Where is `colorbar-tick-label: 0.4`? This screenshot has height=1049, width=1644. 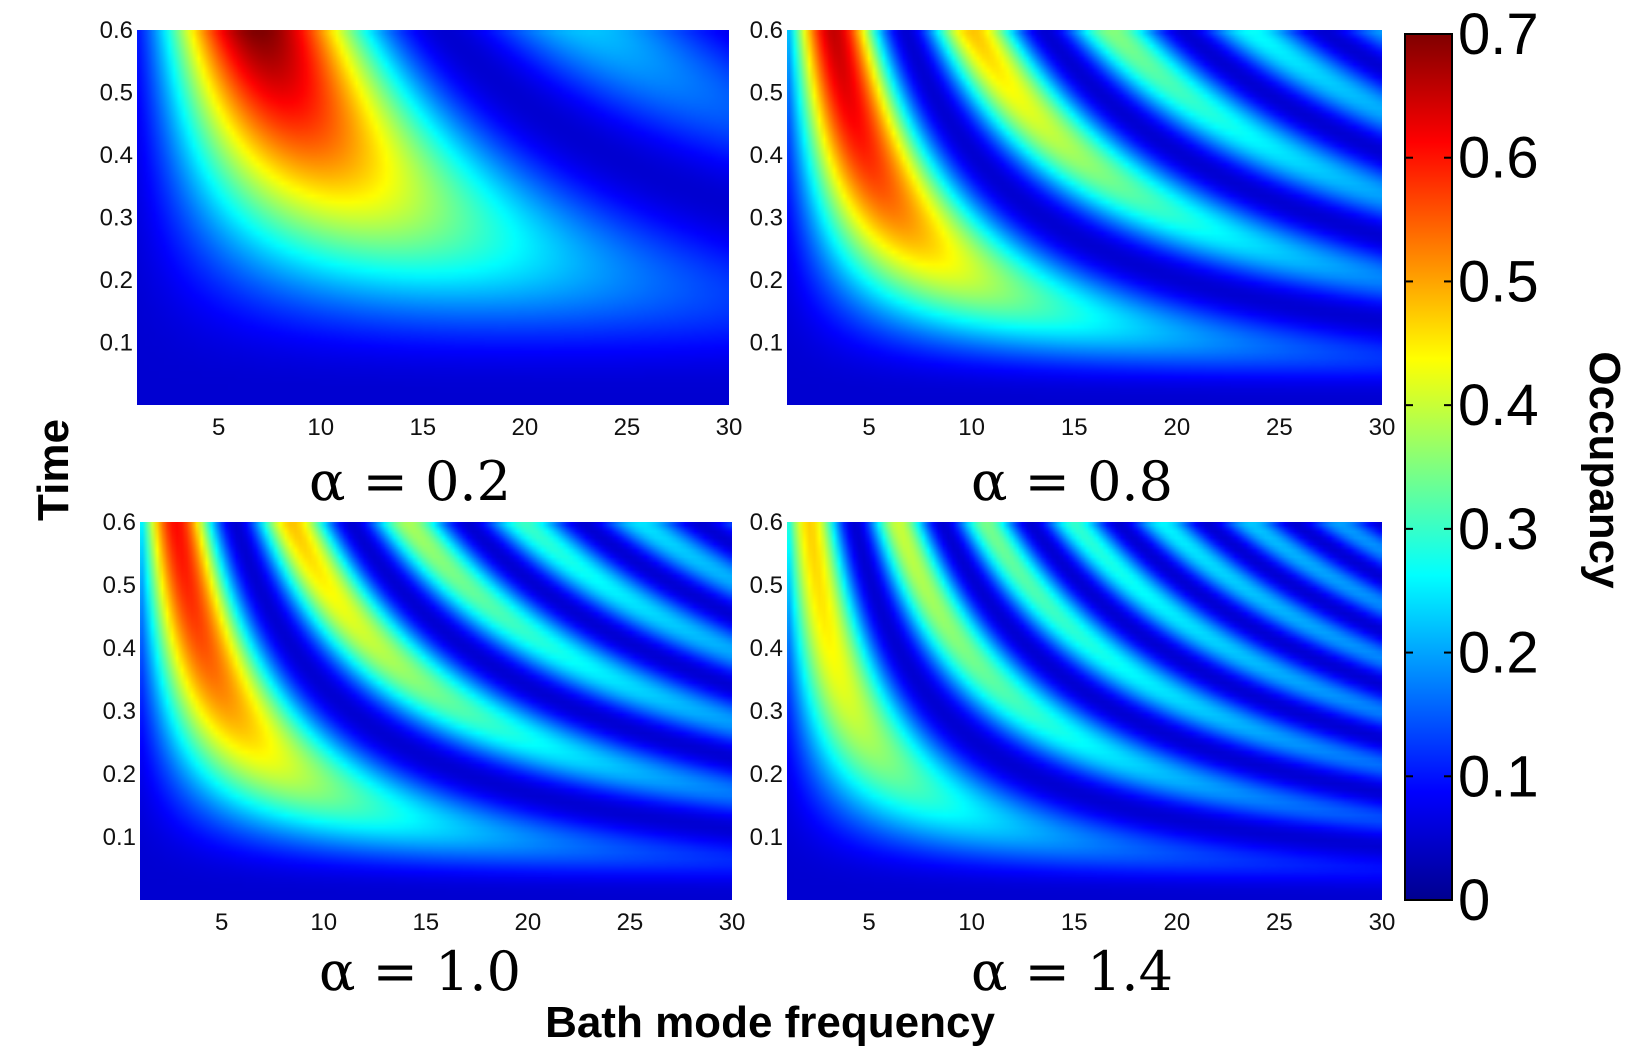 colorbar-tick-label: 0.4 is located at coordinates (1498, 405).